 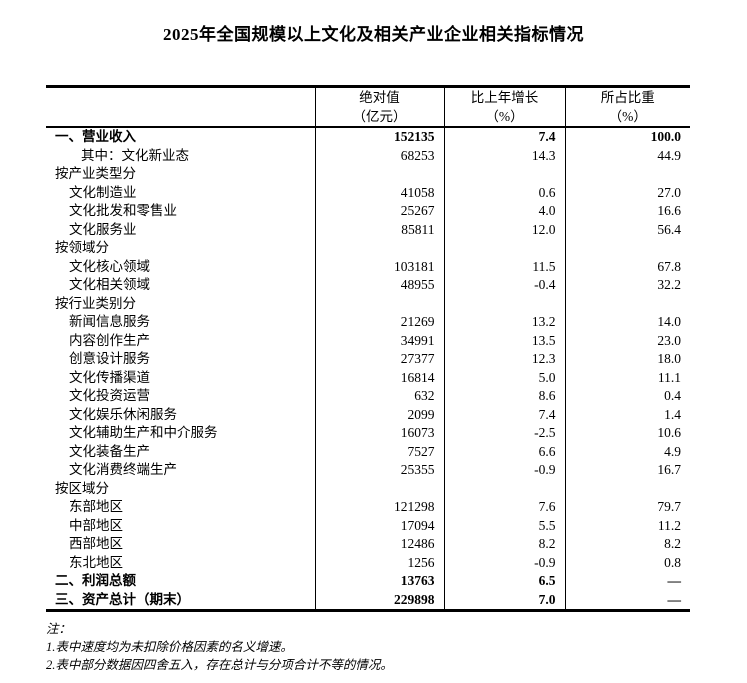 I want to click on cell-share: 27.0, so click(x=627, y=192).